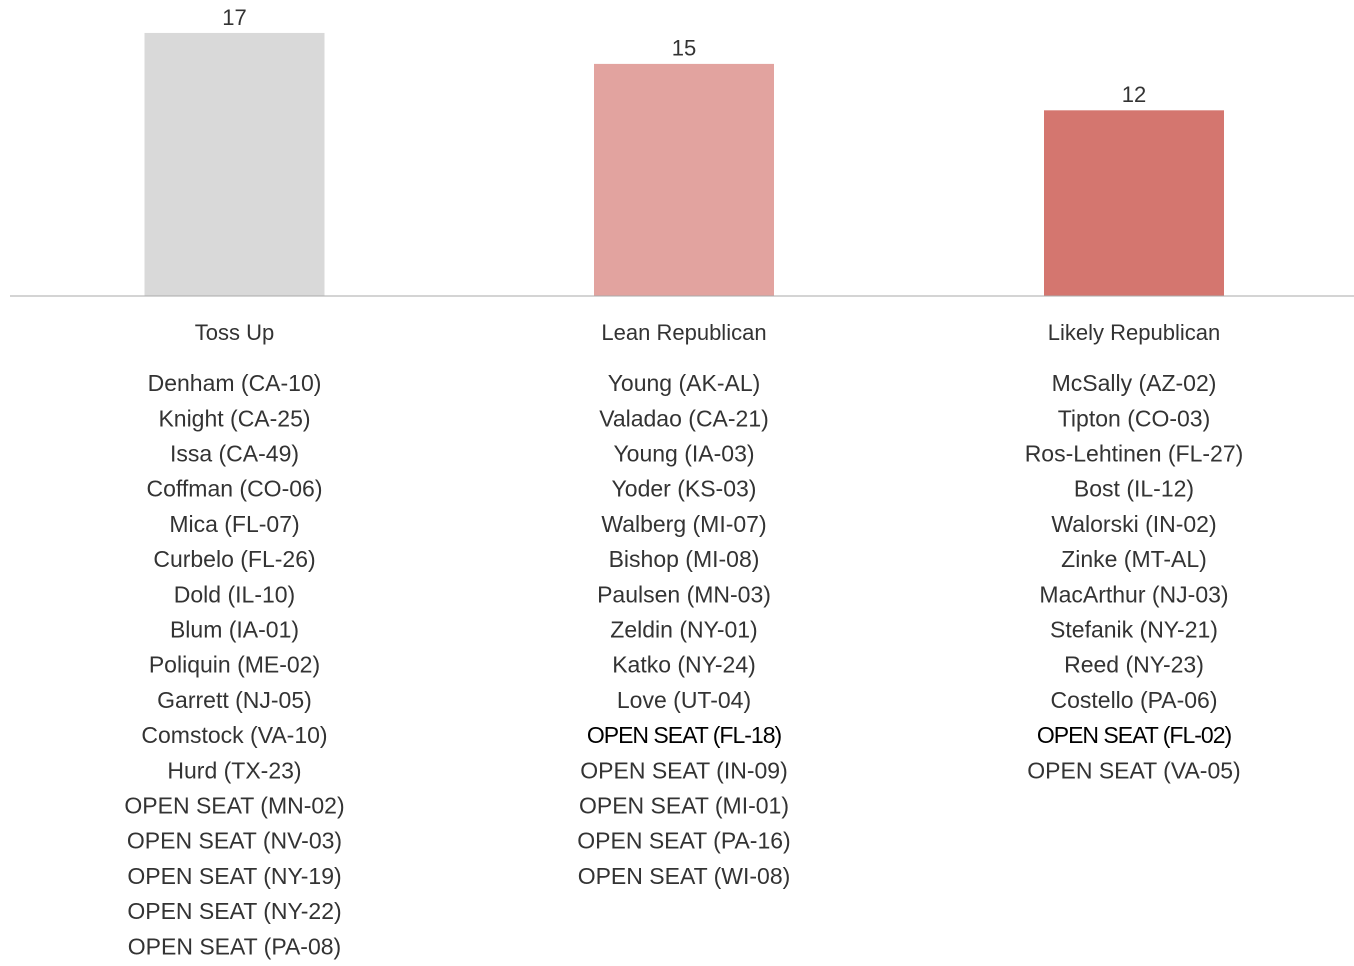 This screenshot has height=966, width=1354. What do you see at coordinates (1134, 489) in the screenshot?
I see `seat-item: Bost (IL-12)` at bounding box center [1134, 489].